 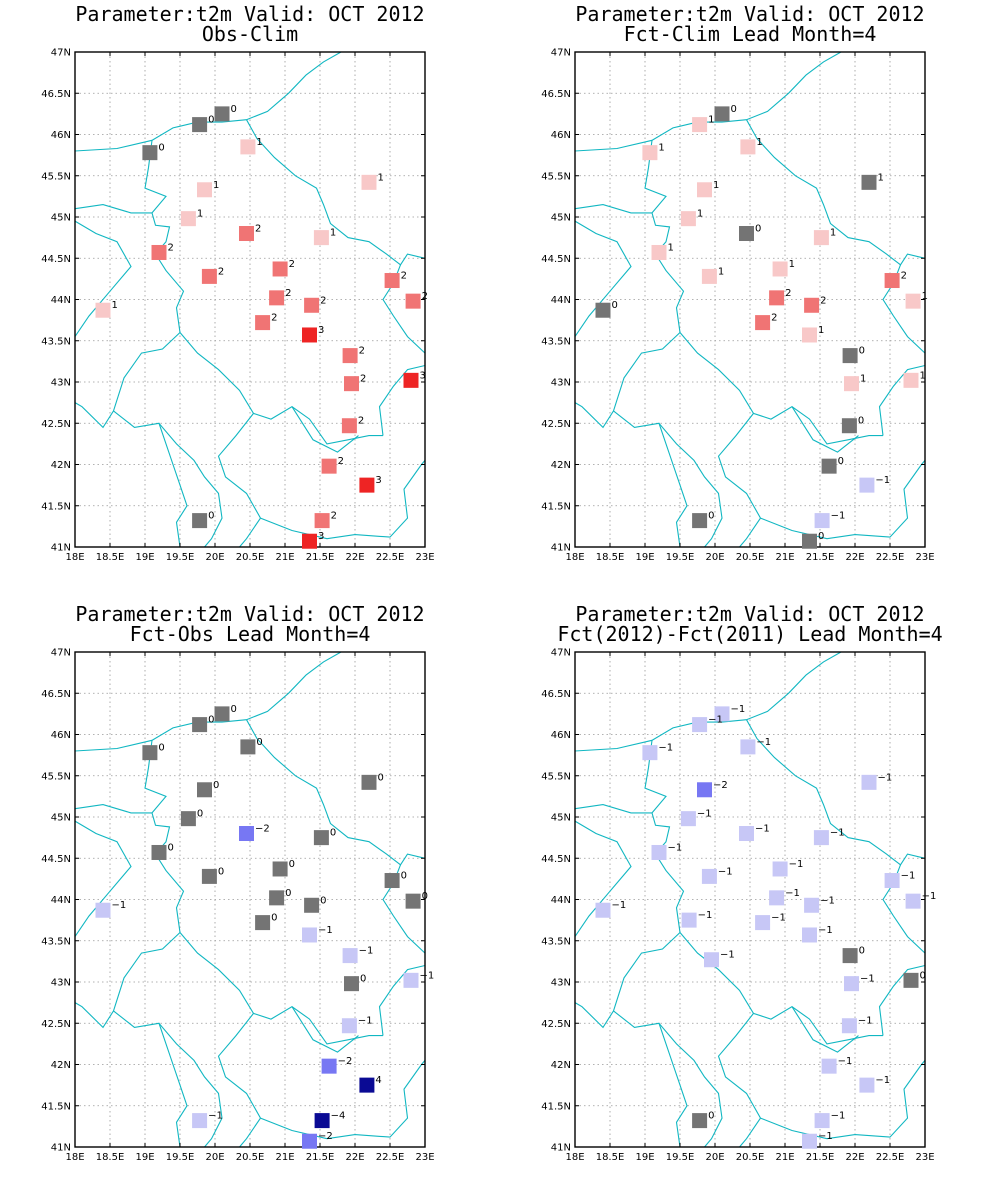 I want to click on lat-tick-label: 44.5N, so click(x=556, y=859).